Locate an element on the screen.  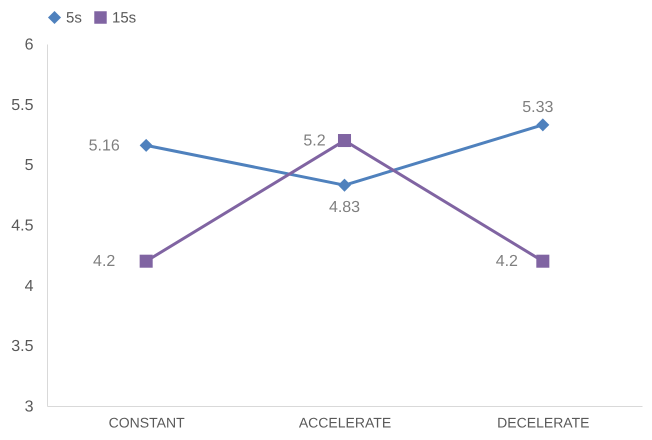
y-tick-label: 5.5 is located at coordinates (22, 105).